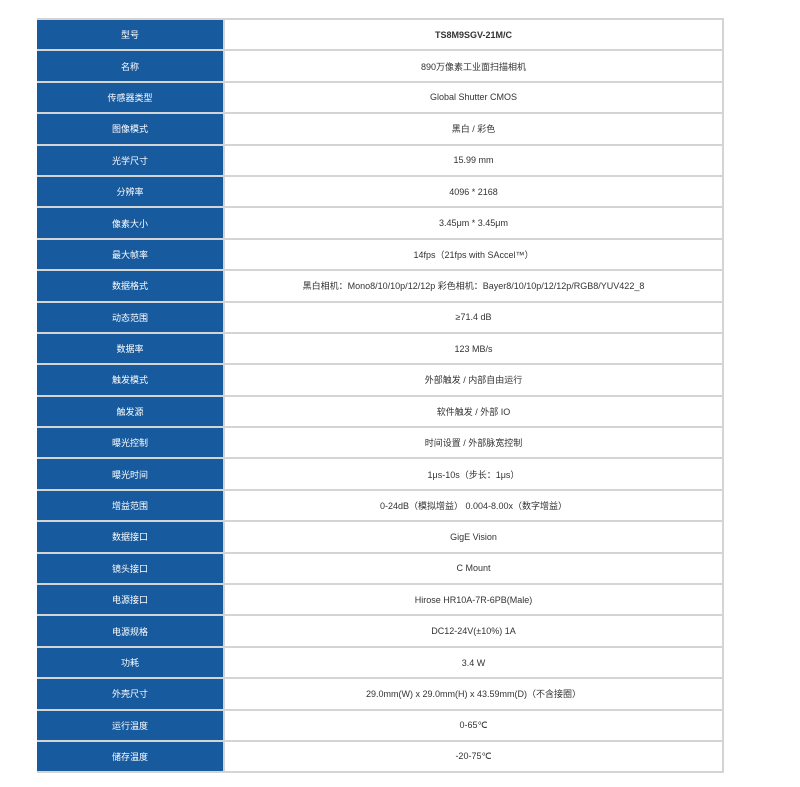 This screenshot has width=800, height=787. Describe the element at coordinates (131, 34) in the screenshot. I see `spec-label: 型号` at that location.